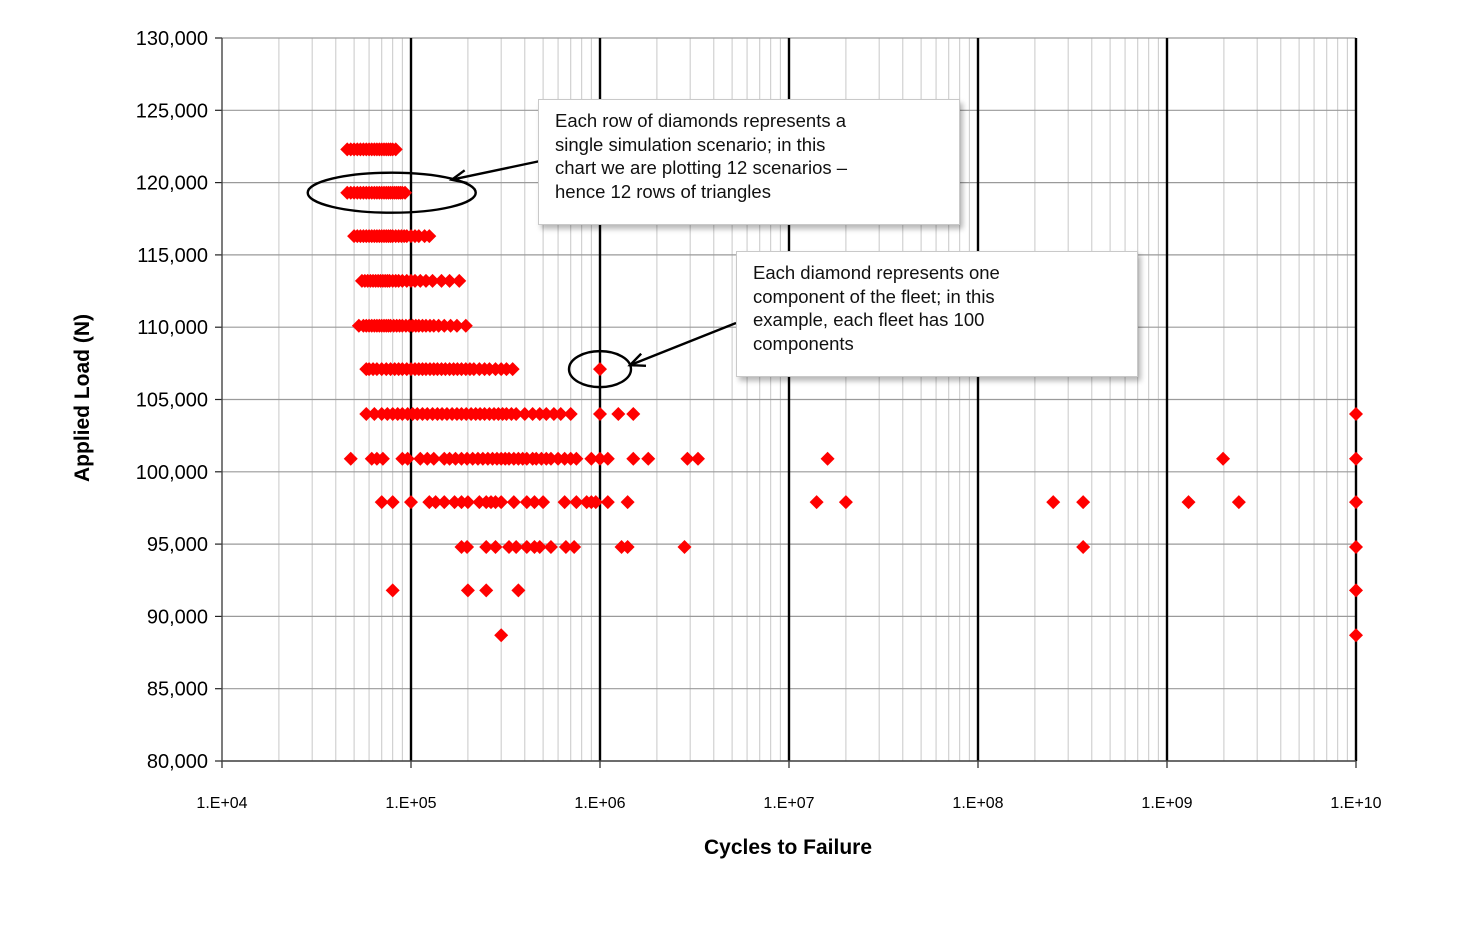 The image size is (1462, 935). What do you see at coordinates (82, 398) in the screenshot?
I see `y-axis-title: Applied Load (N)` at bounding box center [82, 398].